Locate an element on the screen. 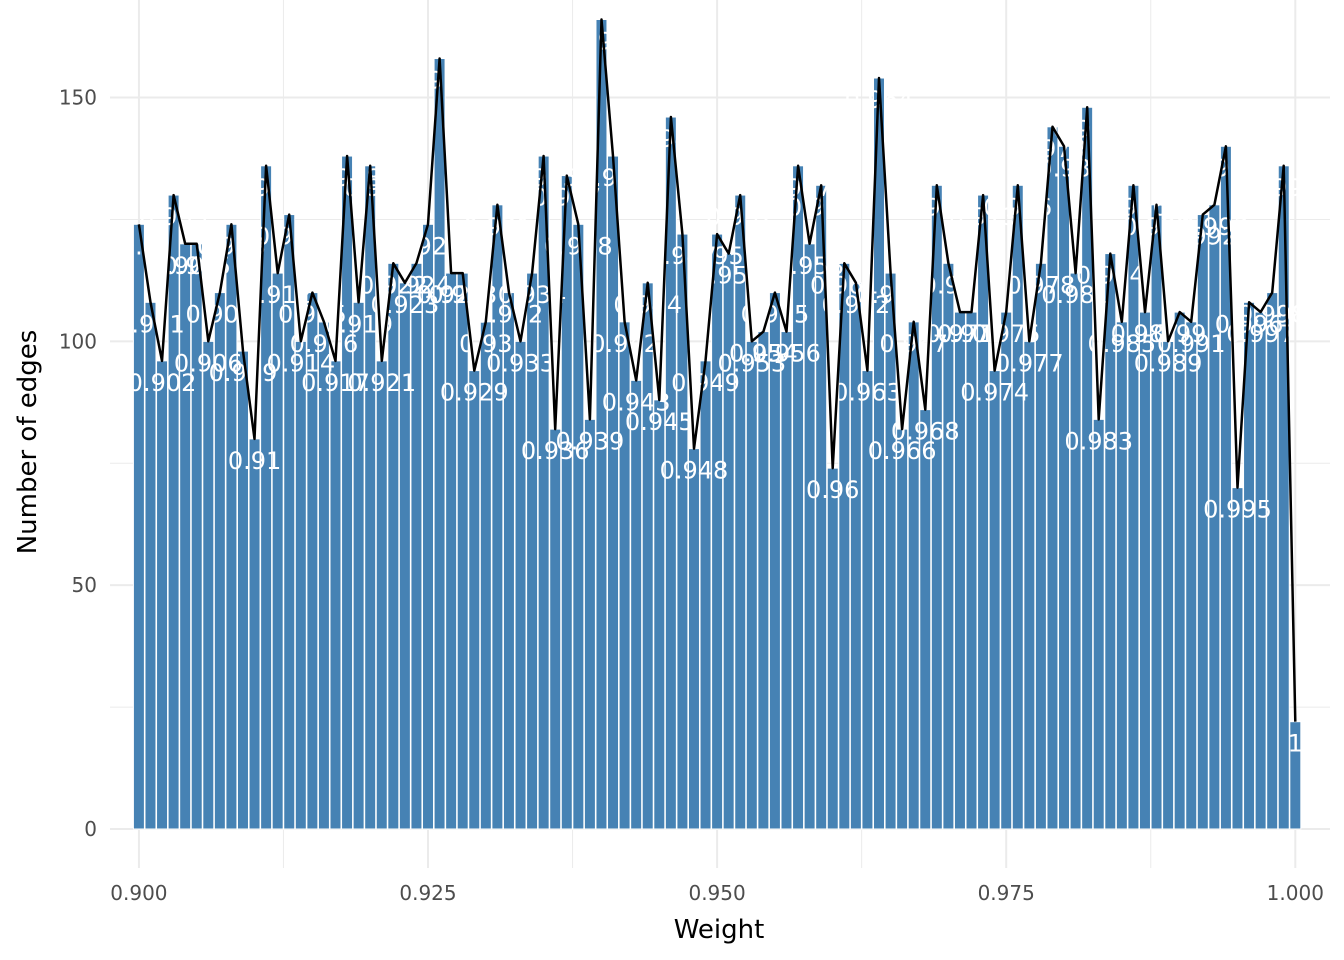 The width and height of the screenshot is (1344, 960). bar-value-label: 0.995 is located at coordinates (1237, 510).